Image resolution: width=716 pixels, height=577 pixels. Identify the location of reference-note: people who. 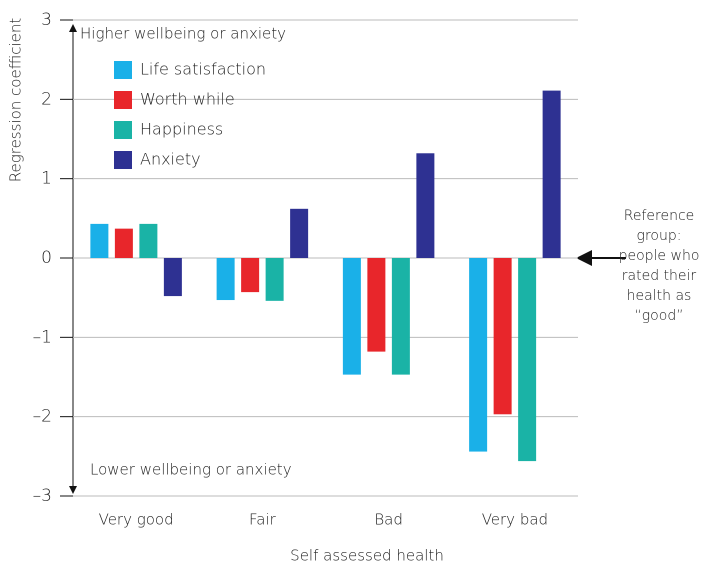
(659, 256).